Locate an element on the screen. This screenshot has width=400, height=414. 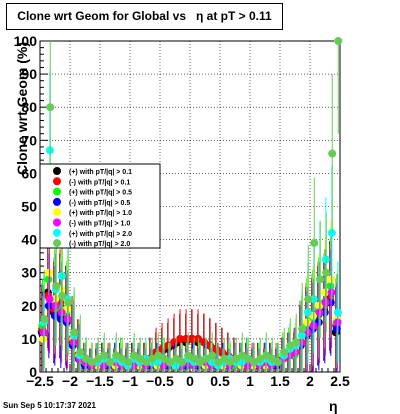
legend-label: (+) with pT/|q| > 0.1 is located at coordinates (100, 172).